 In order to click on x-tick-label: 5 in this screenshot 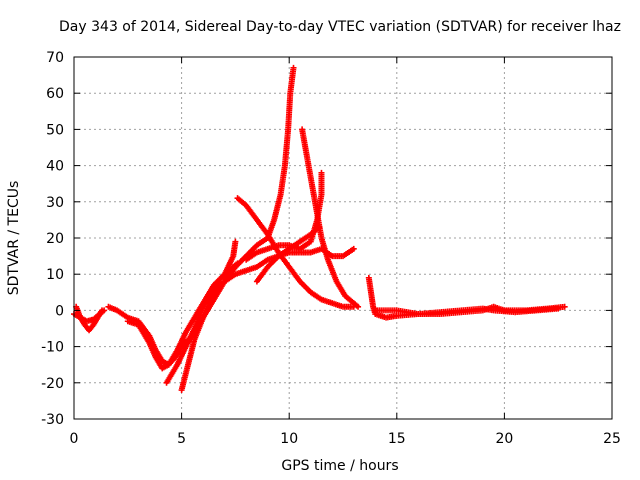, I will do `click(181, 439)`.